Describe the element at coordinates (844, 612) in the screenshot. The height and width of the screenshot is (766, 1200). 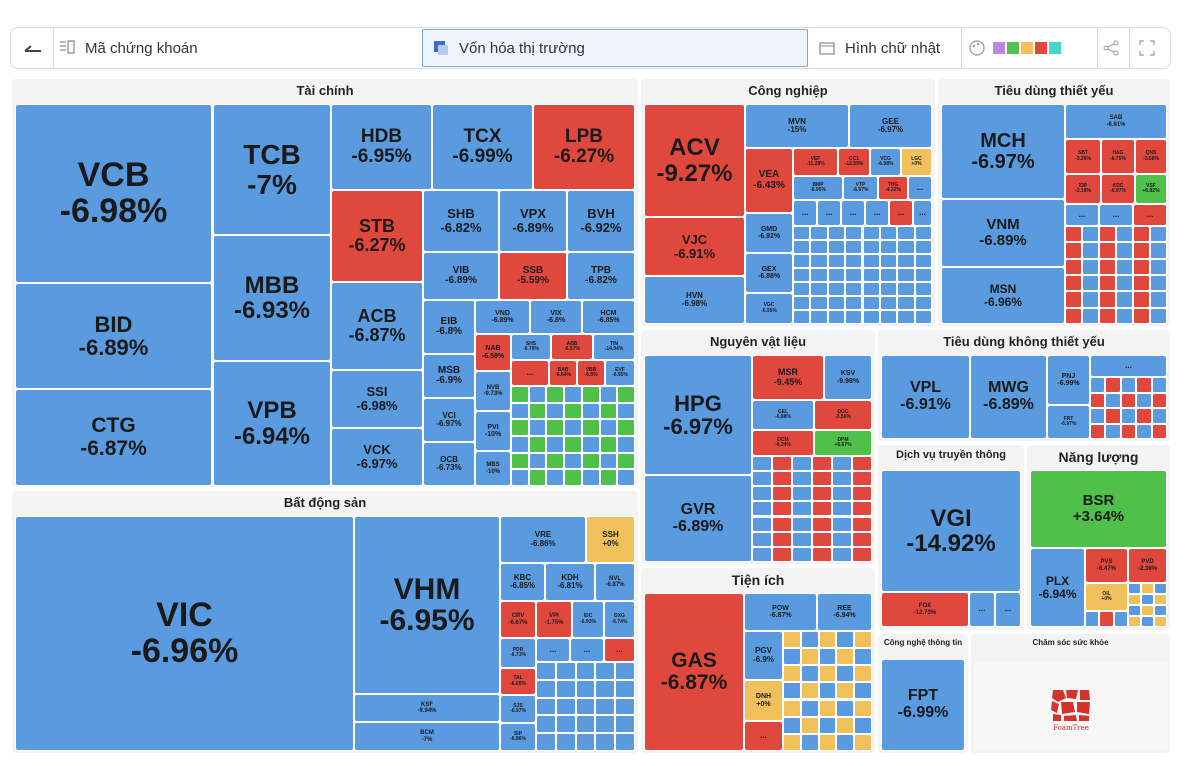
I see `stock-tile-ree: REE -6.94%` at that location.